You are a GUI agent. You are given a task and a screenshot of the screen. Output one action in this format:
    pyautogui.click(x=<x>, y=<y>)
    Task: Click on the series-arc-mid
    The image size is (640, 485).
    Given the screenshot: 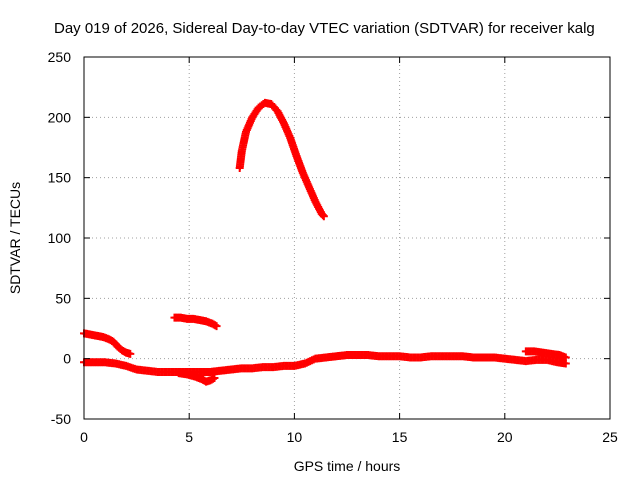 What is the action you would take?
    pyautogui.click(x=195, y=322)
    